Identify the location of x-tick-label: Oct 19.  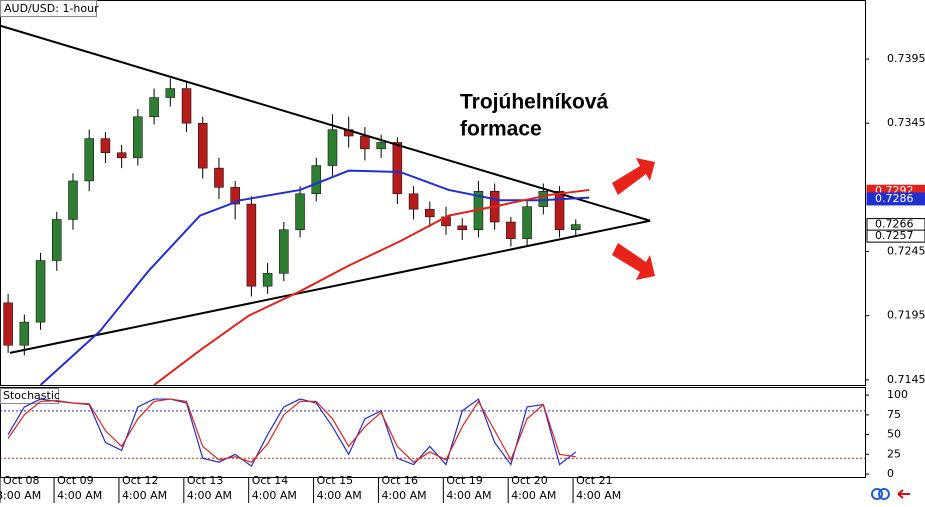
(464, 480).